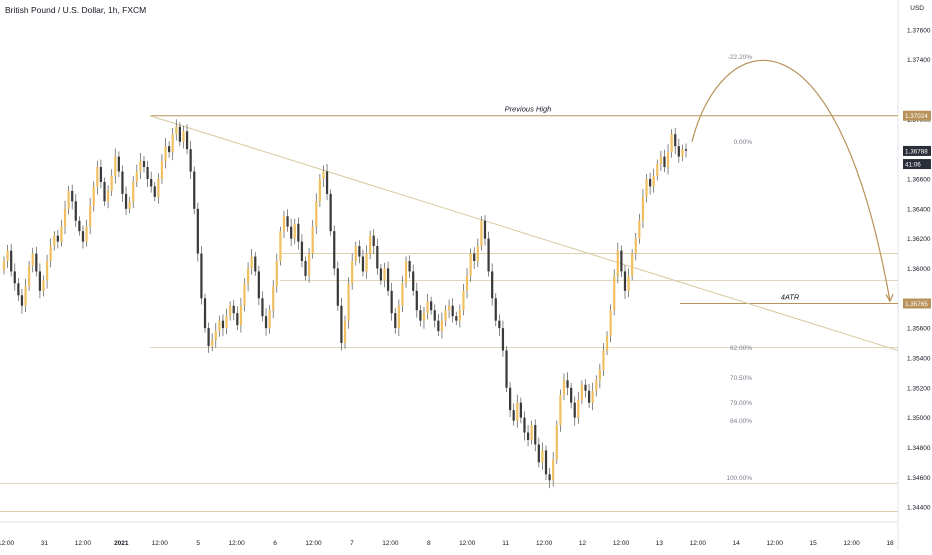 Image resolution: width=932 pixels, height=555 pixels. Describe the element at coordinates (275, 543) in the screenshot. I see `x-tick-label: 6` at that location.